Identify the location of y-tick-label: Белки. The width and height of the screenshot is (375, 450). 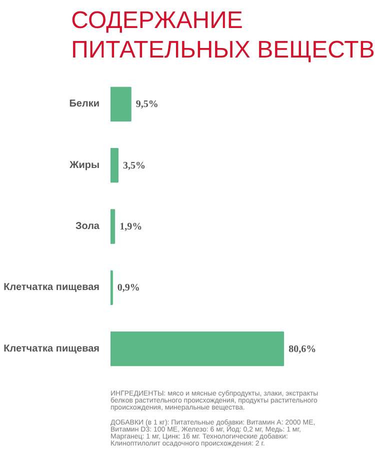
(84, 104).